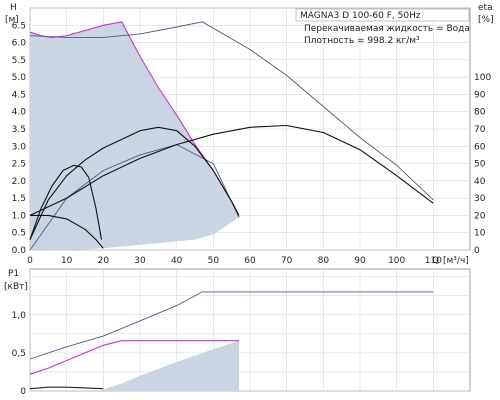  I want to click on y-tick-label: 0.0, so click(19, 251).